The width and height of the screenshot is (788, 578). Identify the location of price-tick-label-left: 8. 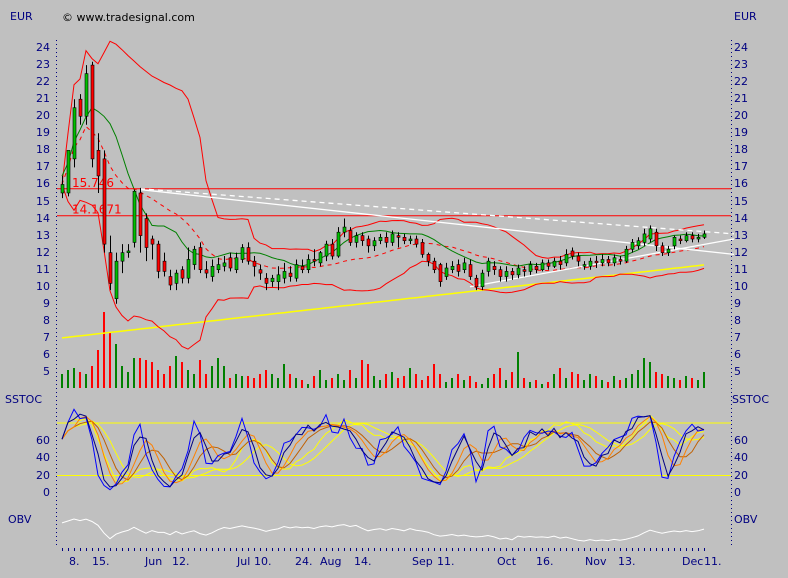
(46, 320).